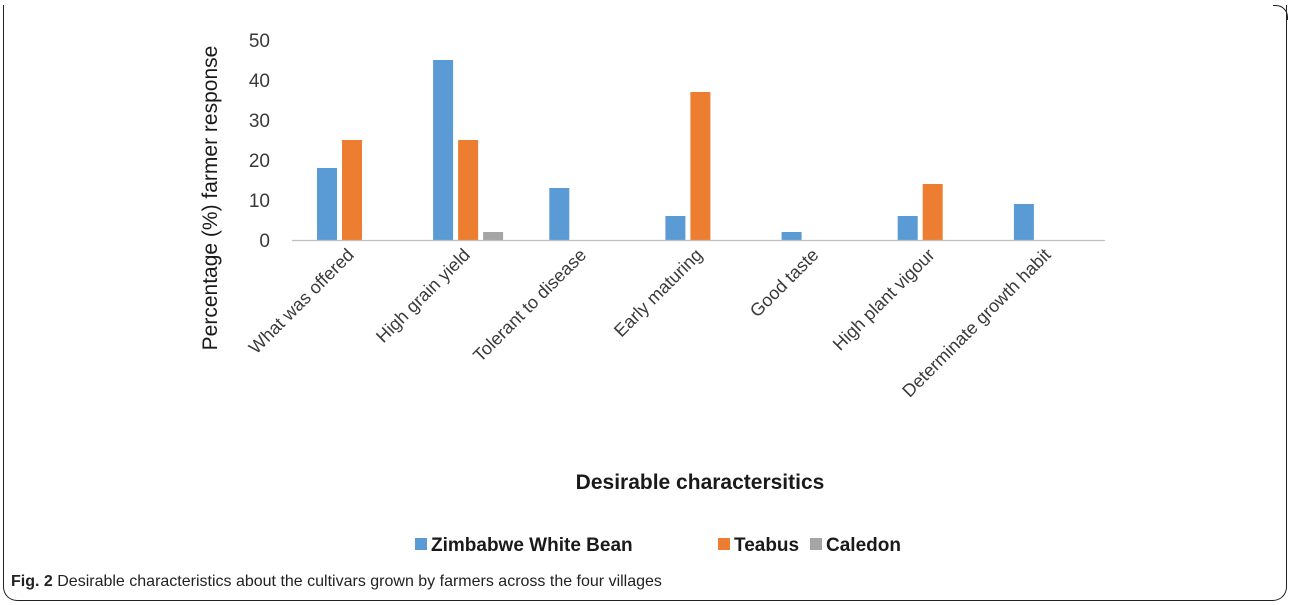 The width and height of the screenshot is (1292, 605). I want to click on legend-item: Teabus, so click(758, 545).